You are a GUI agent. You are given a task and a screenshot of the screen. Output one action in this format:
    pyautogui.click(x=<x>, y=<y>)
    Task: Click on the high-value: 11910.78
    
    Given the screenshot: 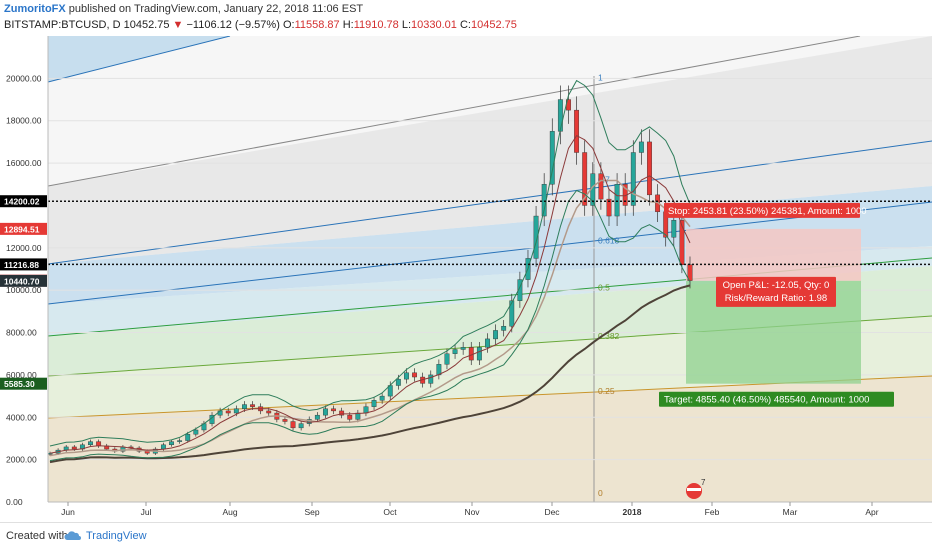 What is the action you would take?
    pyautogui.click(x=376, y=25)
    